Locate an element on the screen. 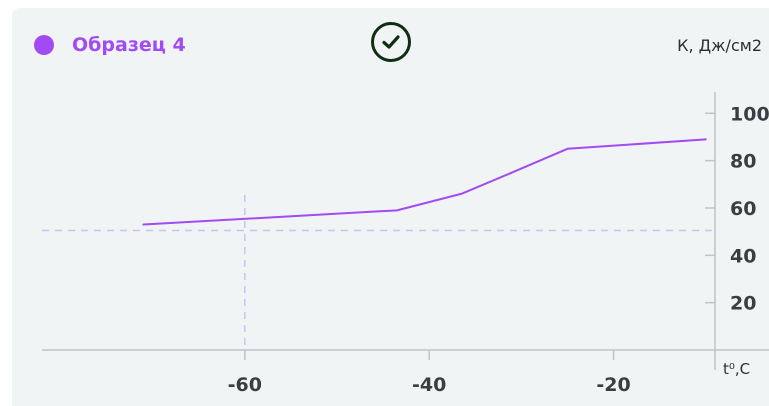 This screenshot has width=769, height=406. y-axis-unit: К, Дж/см2 is located at coordinates (719, 45).